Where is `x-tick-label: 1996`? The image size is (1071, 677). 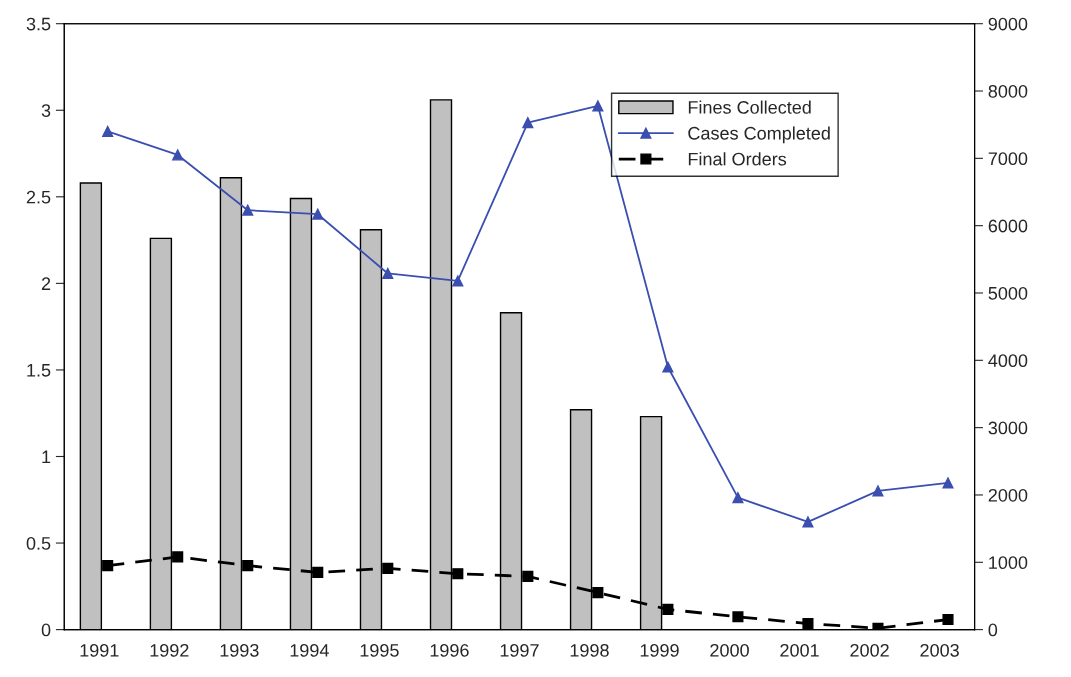
x-tick-label: 1996 is located at coordinates (449, 650).